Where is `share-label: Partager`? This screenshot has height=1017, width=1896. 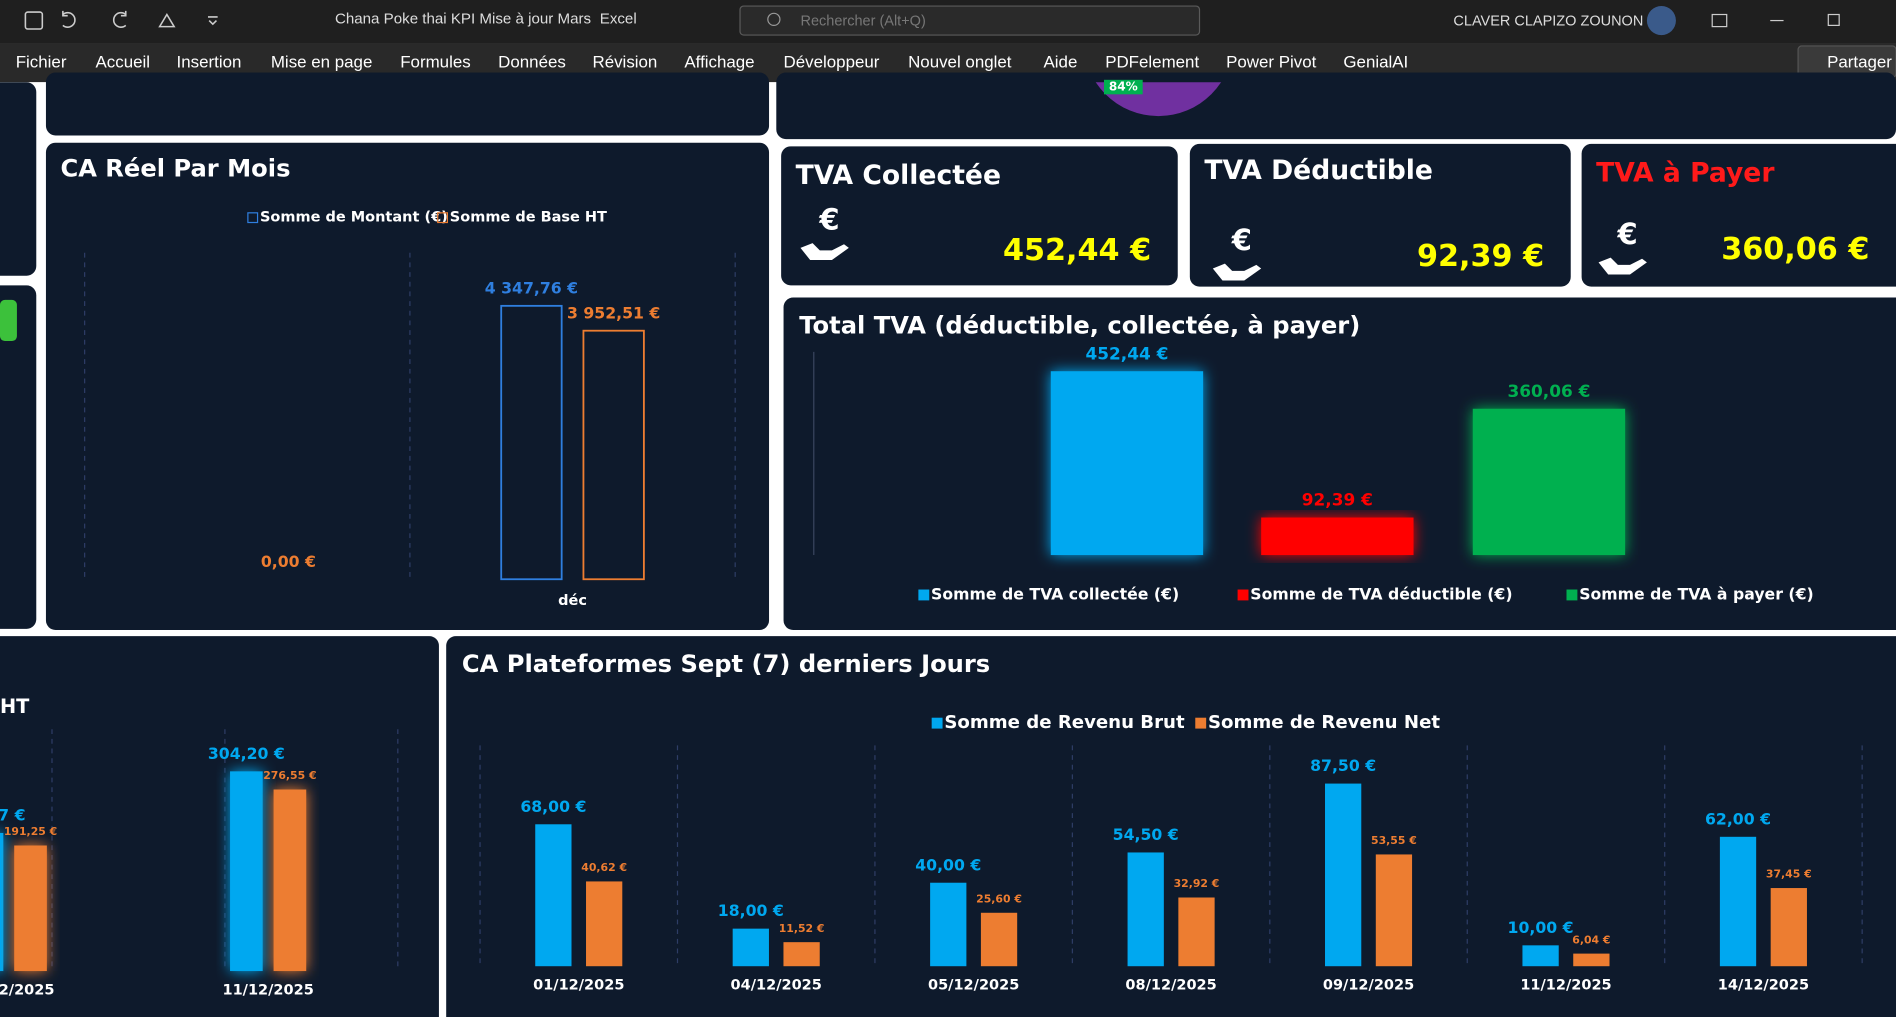
share-label: Partager is located at coordinates (1859, 61).